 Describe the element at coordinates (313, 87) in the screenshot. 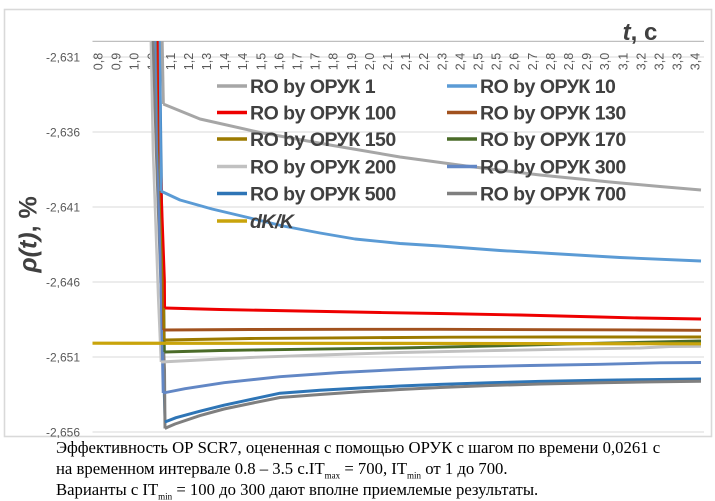

I see `svg-text: RO by ОРУК 1` at that location.